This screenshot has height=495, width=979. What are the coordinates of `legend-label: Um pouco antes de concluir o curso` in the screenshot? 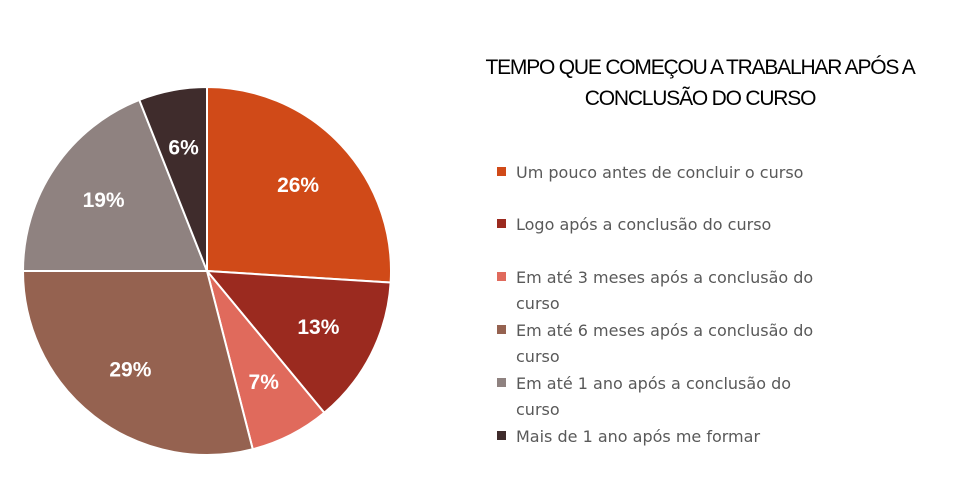 It's located at (660, 172).